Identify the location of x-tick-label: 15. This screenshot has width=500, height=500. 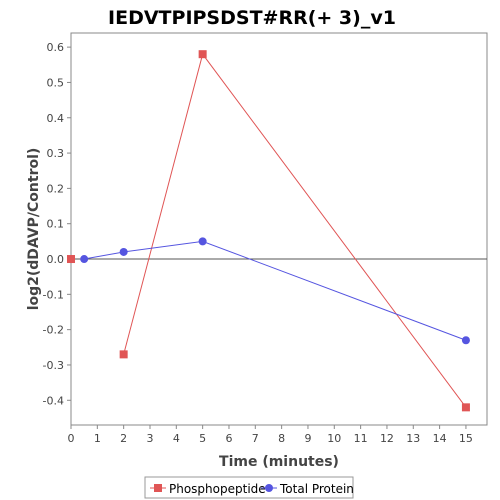
(466, 438).